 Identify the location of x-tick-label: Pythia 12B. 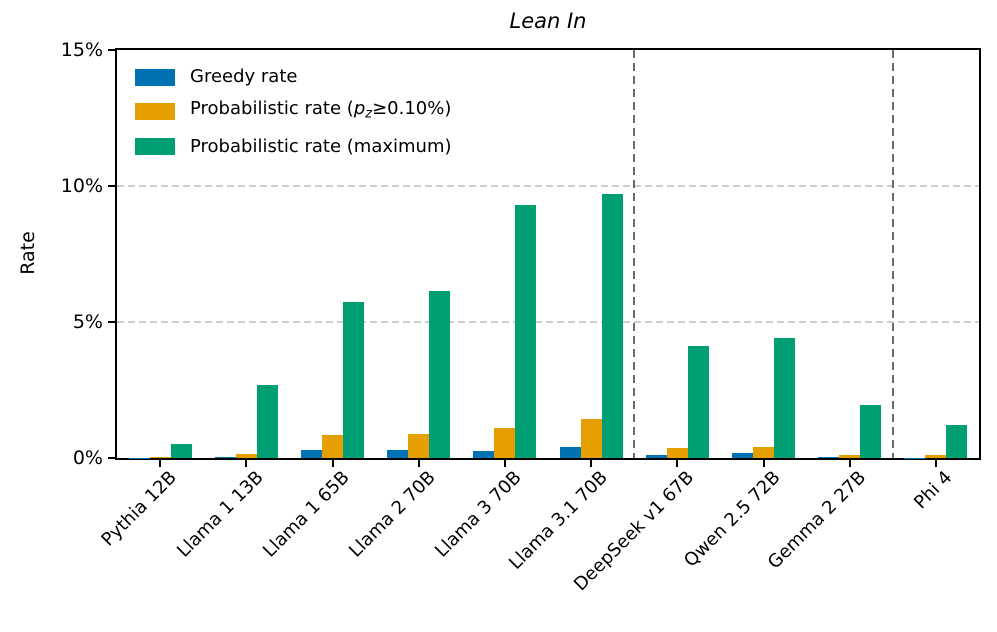
(139, 509).